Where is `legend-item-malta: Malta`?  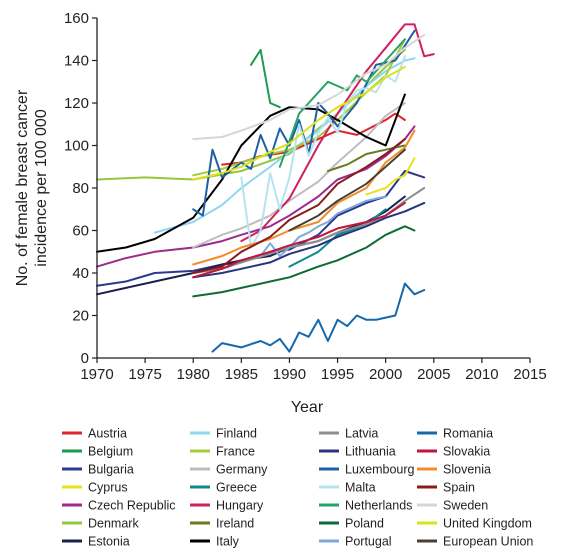 legend-item-malta: Malta is located at coordinates (347, 488).